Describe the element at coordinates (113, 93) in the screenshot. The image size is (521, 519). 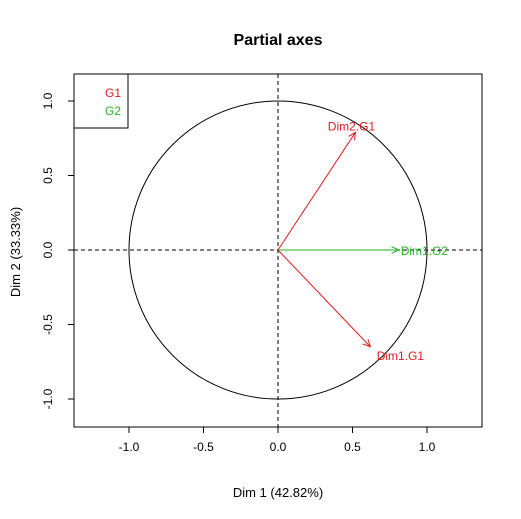
I see `legend-entry: G1` at that location.